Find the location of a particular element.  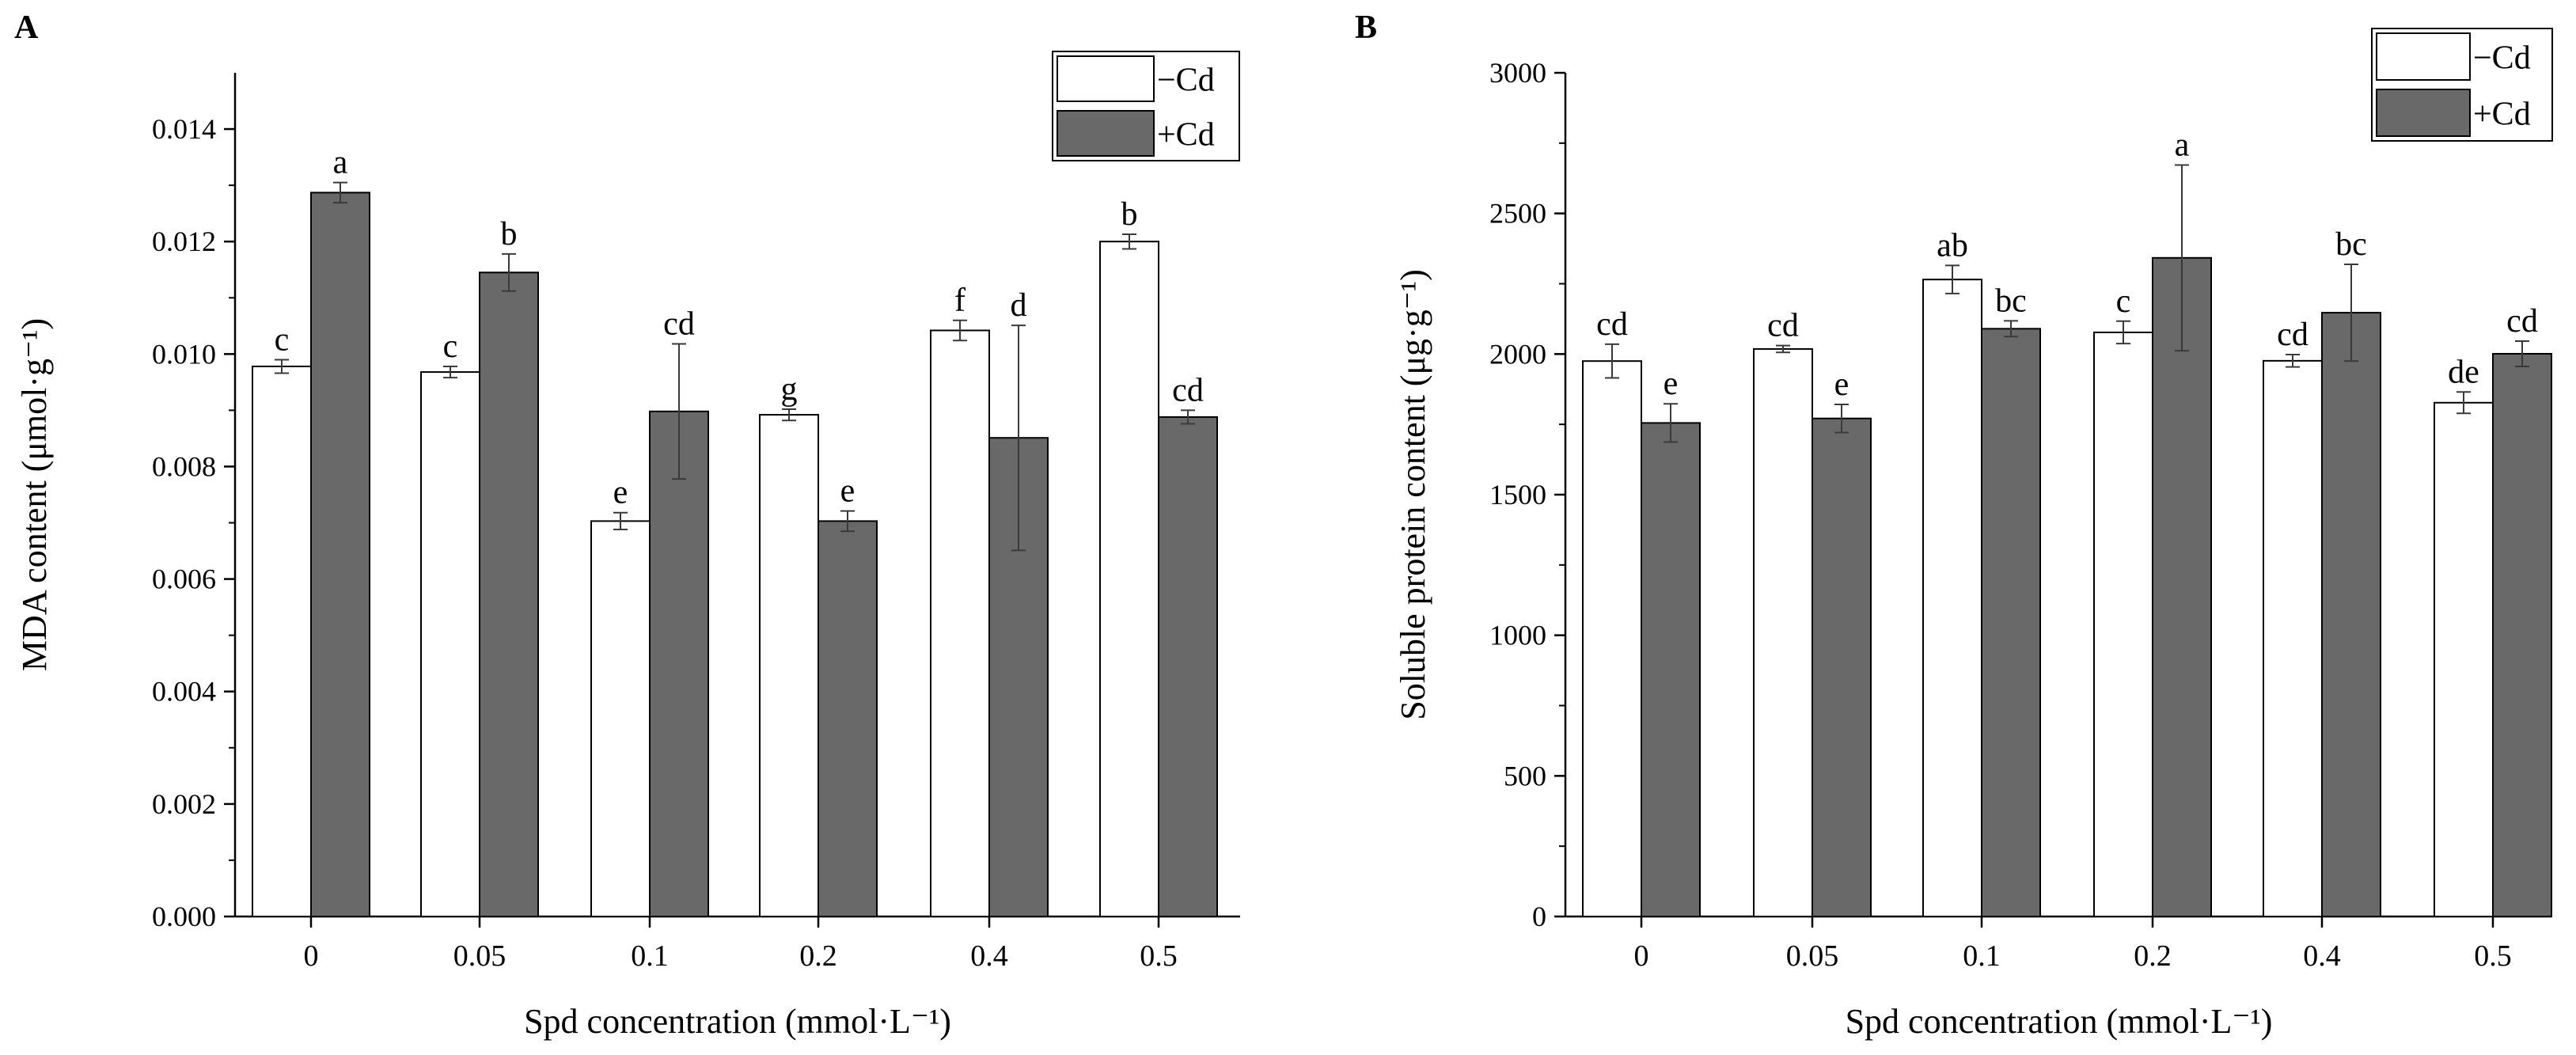

significance-letter: ab is located at coordinates (1952, 245).